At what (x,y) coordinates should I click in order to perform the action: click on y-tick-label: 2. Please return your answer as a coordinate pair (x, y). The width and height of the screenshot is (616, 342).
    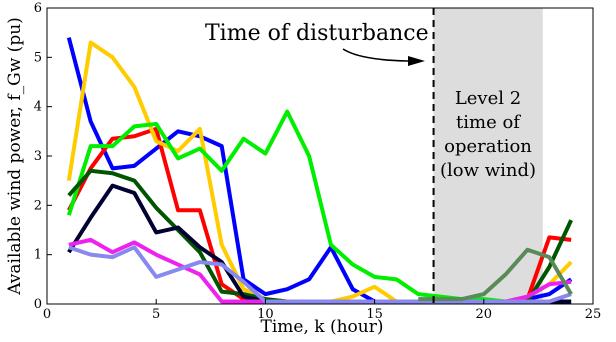
    Looking at the image, I should click on (38, 205).